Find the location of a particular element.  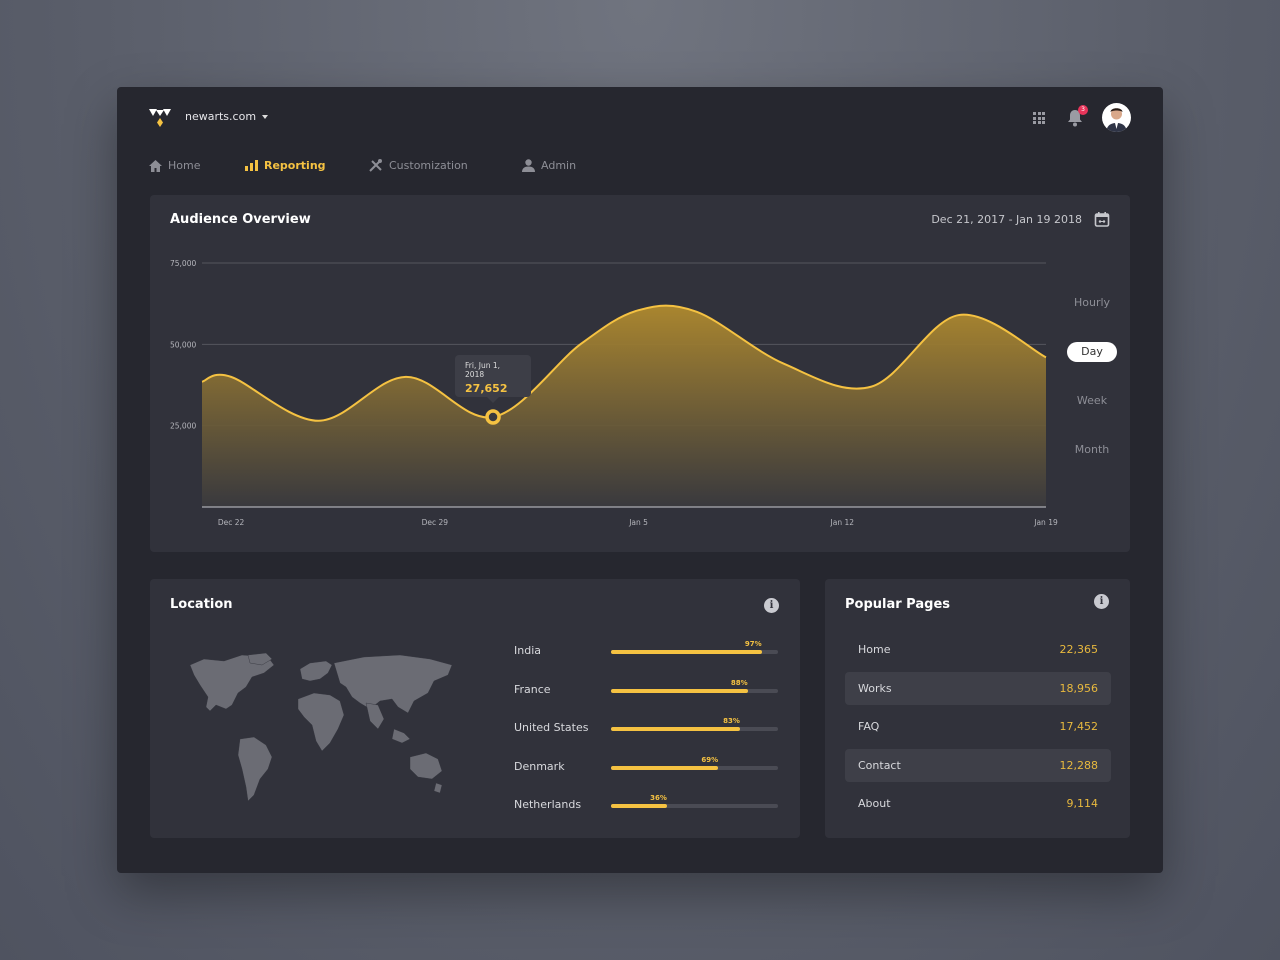

country-name: Denmark is located at coordinates (539, 766).